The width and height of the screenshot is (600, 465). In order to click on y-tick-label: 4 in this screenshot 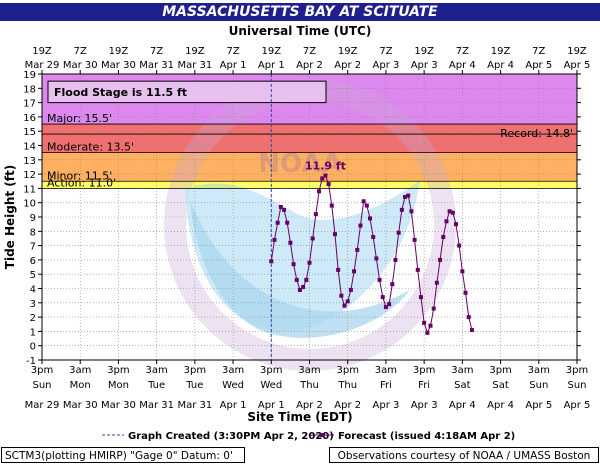, I will do `click(33, 290)`.